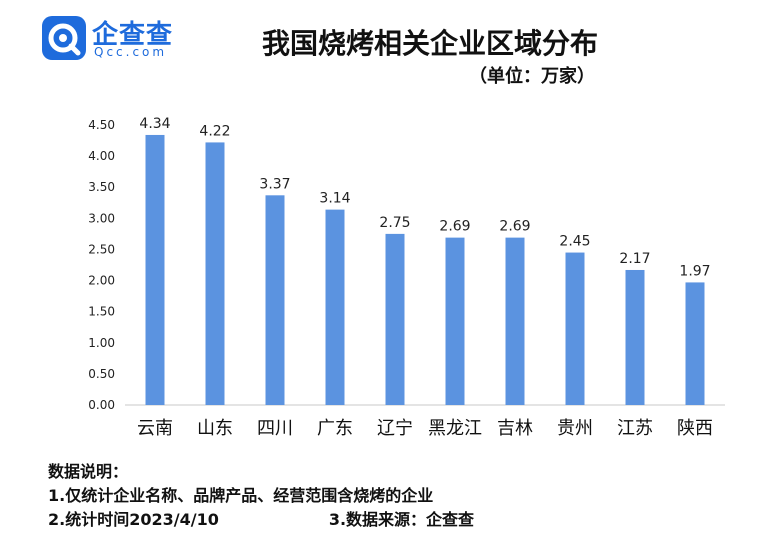 This screenshot has width=764, height=545. What do you see at coordinates (133, 519) in the screenshot?
I see `notes-line-2-date: 2.统计时间2023/4/10` at bounding box center [133, 519].